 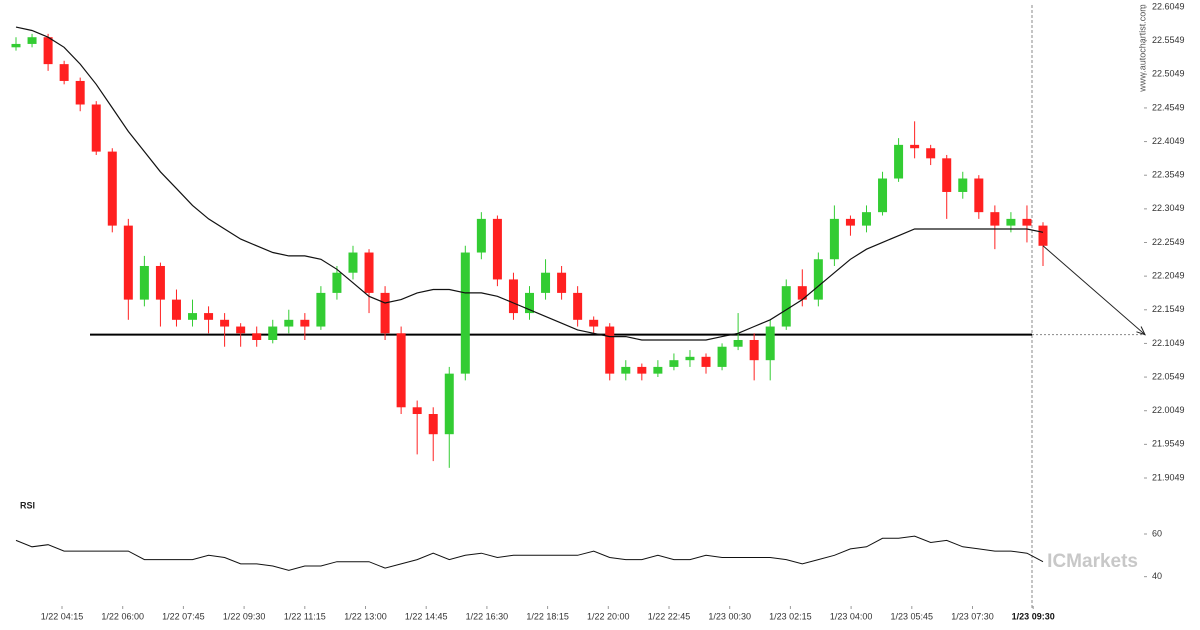 What do you see at coordinates (1168, 242) in the screenshot?
I see `y-tick-label: 22.2549` at bounding box center [1168, 242].